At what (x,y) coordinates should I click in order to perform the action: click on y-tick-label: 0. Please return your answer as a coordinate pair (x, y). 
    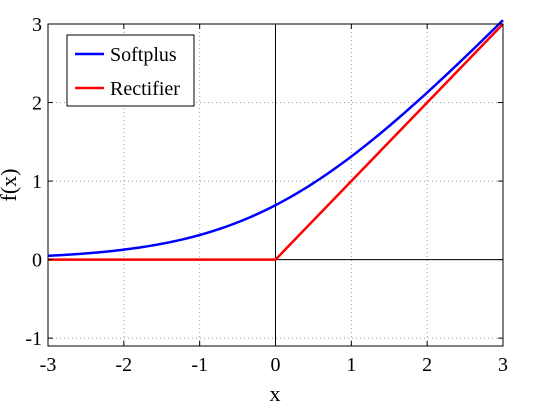
    Looking at the image, I should click on (37, 261).